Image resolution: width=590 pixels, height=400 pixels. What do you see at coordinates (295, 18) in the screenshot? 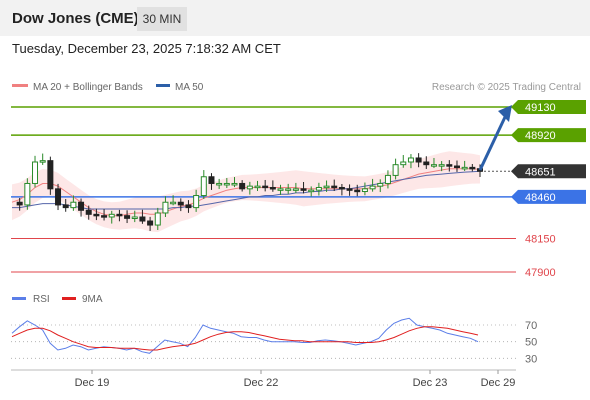
I see `header-bar` at bounding box center [295, 18].